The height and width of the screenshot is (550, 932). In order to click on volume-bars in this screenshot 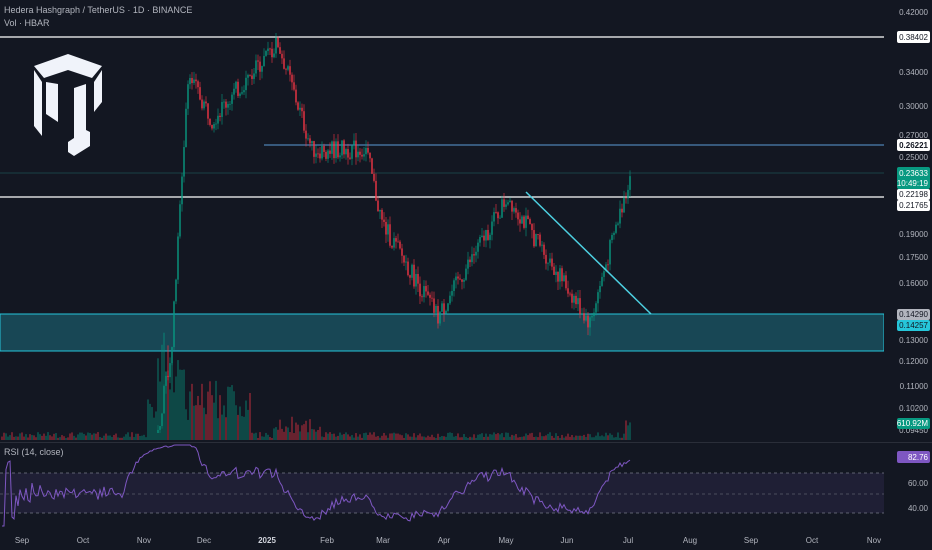, I will do `click(316, 386)`.